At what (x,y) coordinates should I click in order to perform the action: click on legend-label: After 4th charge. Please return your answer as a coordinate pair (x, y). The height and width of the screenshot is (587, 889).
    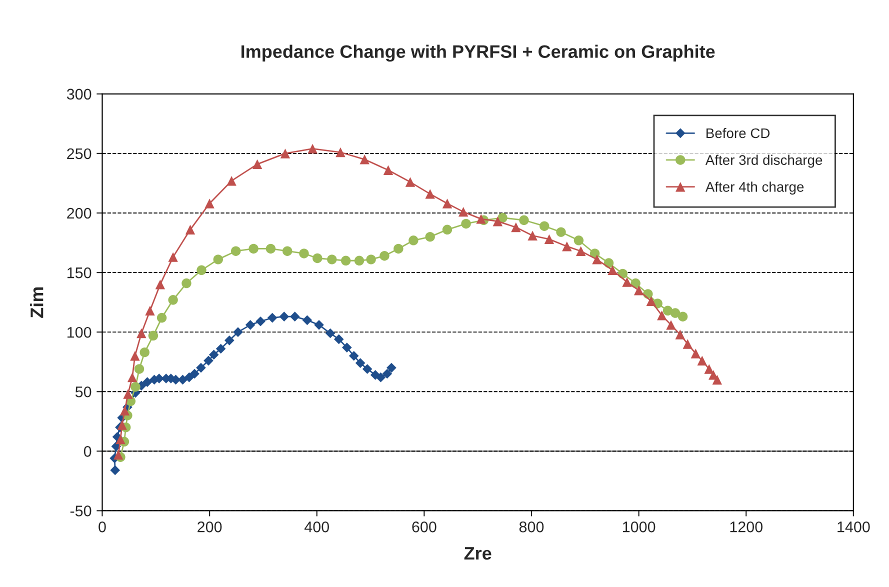
    Looking at the image, I should click on (754, 188).